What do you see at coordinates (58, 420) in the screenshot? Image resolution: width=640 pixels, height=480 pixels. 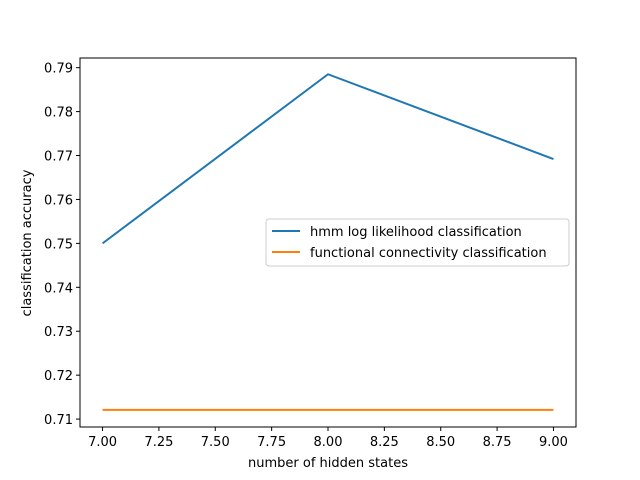 I see `y-tick-label: 0.71` at bounding box center [58, 420].